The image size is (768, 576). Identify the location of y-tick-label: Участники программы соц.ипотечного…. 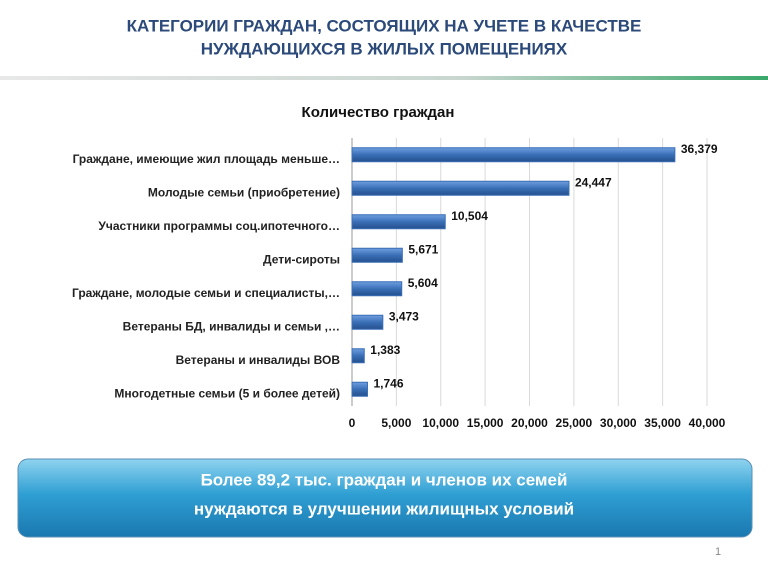
(219, 226).